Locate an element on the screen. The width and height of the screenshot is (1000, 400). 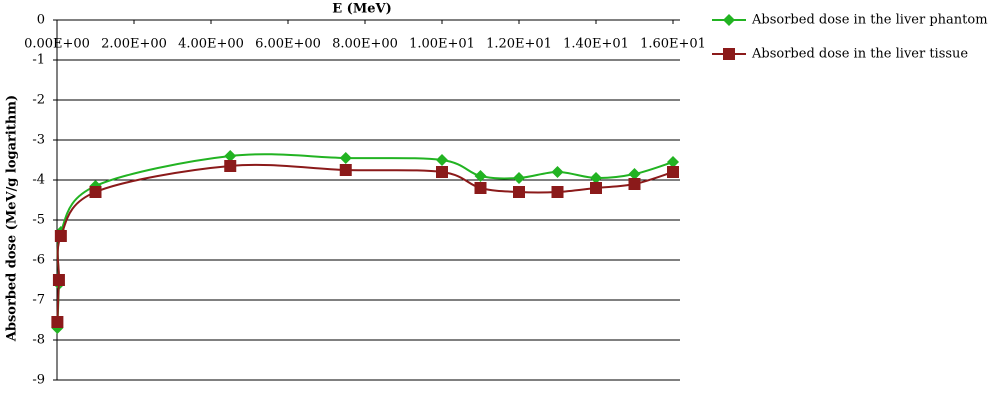
y-axis-label: Absorbed dose (MeV/g logarithm) is located at coordinates (12, 218).